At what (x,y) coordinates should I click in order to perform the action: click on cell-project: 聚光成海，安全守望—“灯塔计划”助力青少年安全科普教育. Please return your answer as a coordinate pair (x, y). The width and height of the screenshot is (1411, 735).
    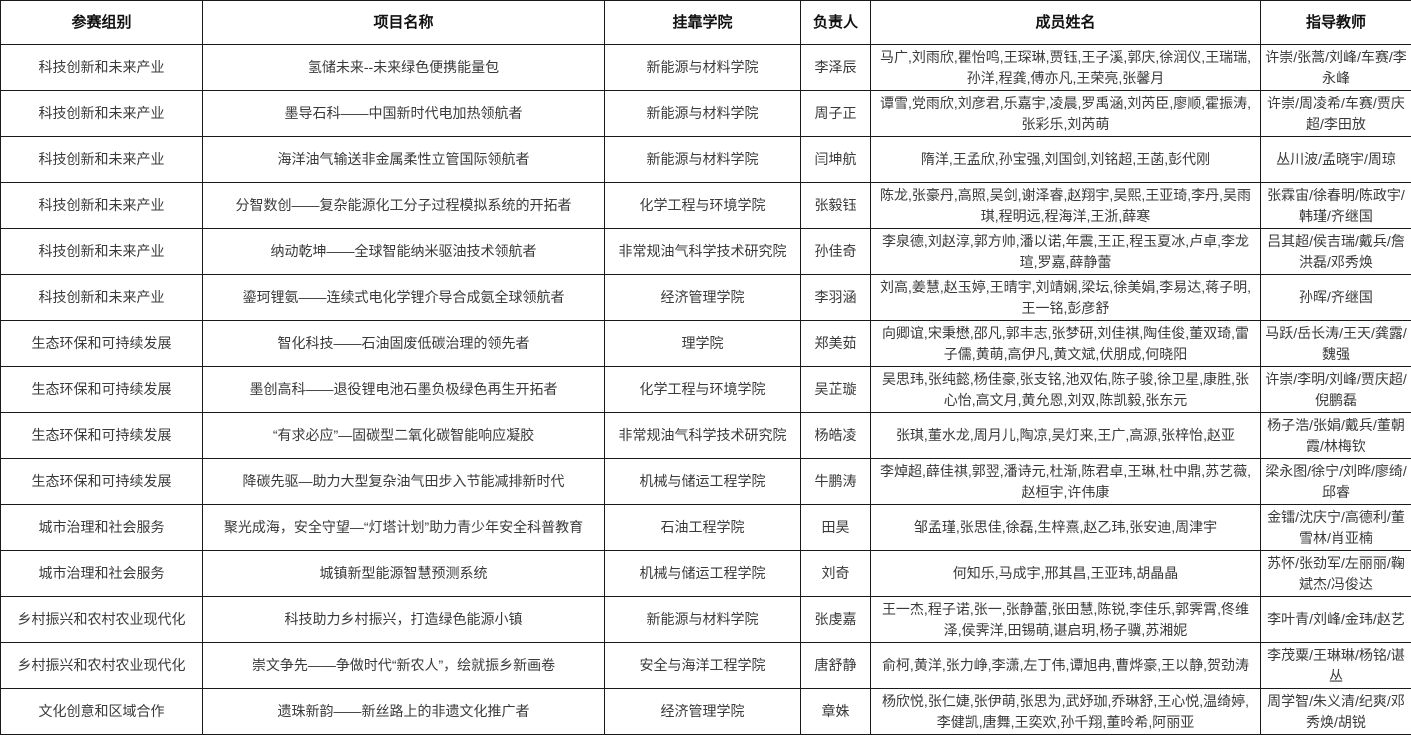
    Looking at the image, I should click on (403, 527).